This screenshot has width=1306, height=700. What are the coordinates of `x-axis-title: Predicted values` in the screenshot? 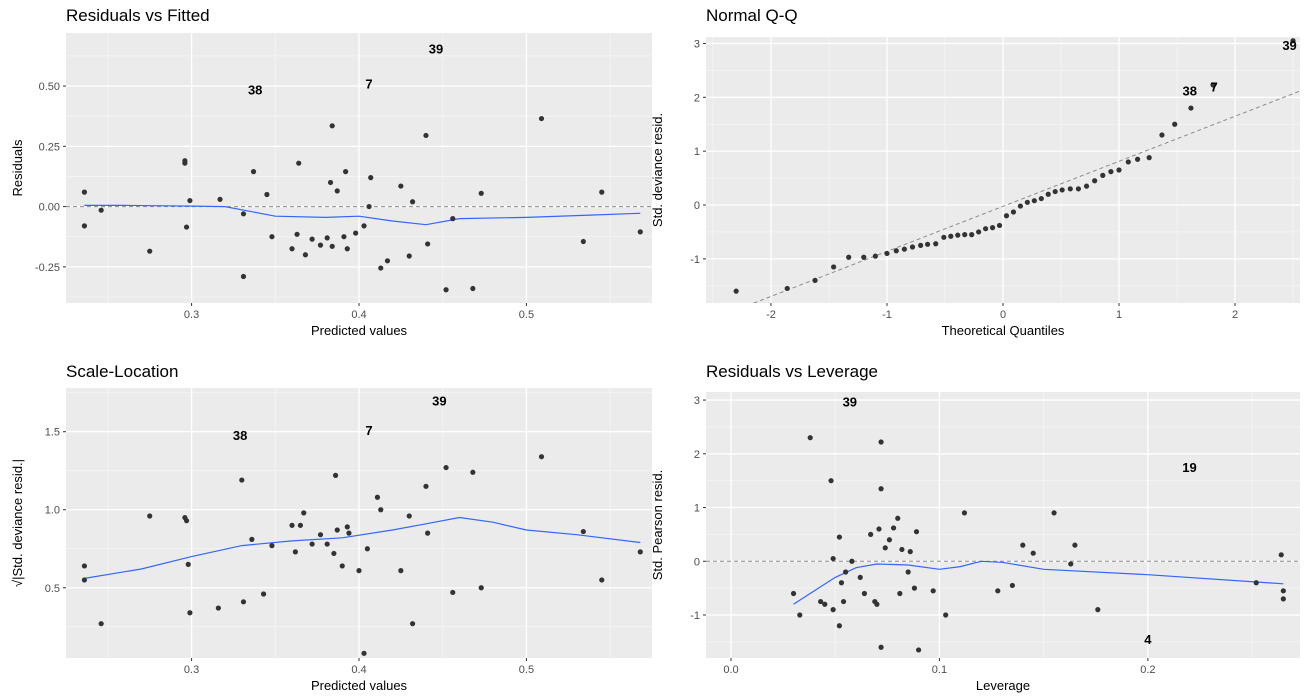 It's located at (359, 330).